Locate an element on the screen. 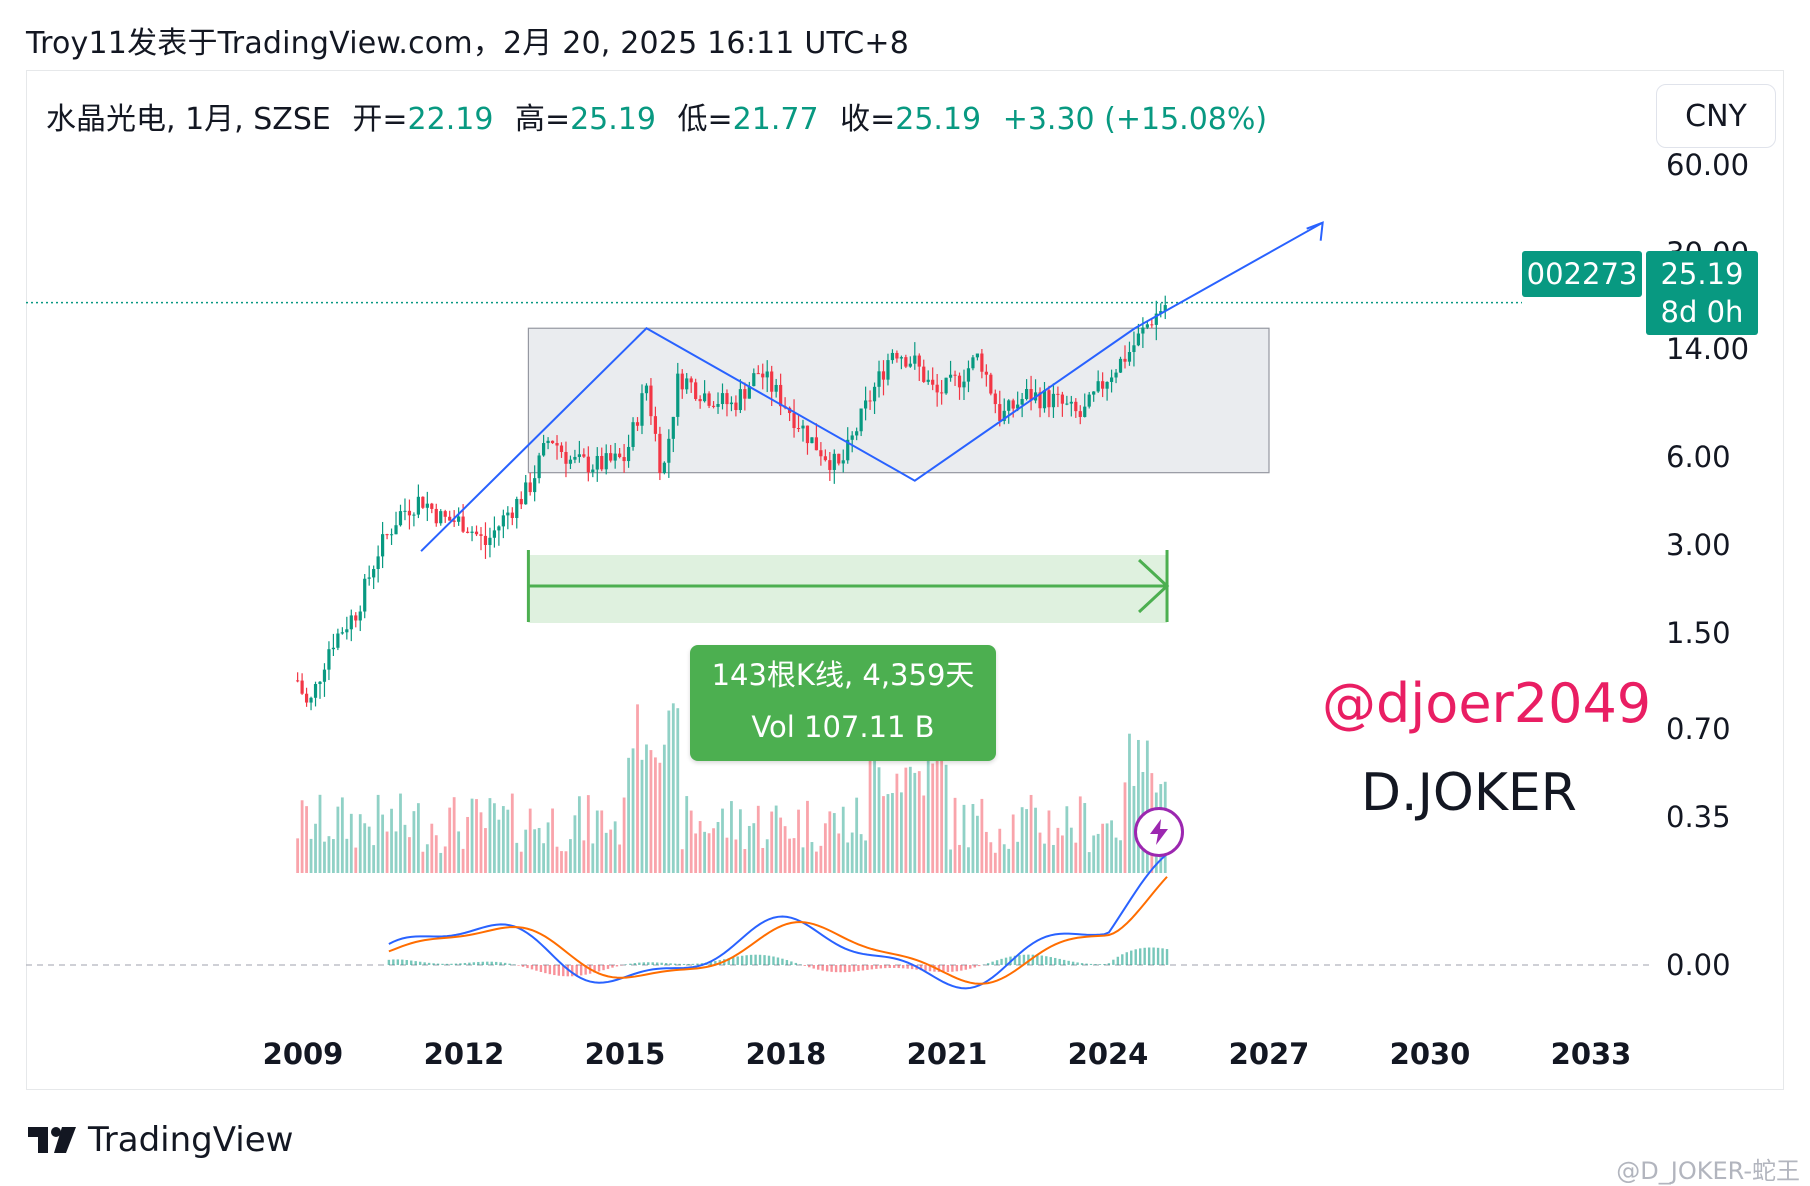 The image size is (1810, 1186). y-tick-1-5: 1.50 is located at coordinates (1698, 633).